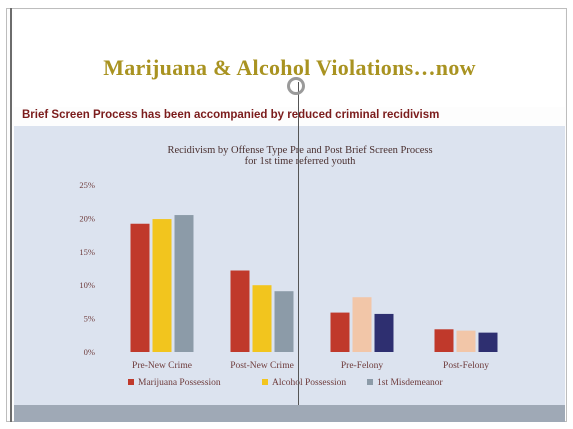  Describe the element at coordinates (87, 268) in the screenshot. I see `y-axis-ticks: 0% 5% 10% 15% 20% 25%` at that location.